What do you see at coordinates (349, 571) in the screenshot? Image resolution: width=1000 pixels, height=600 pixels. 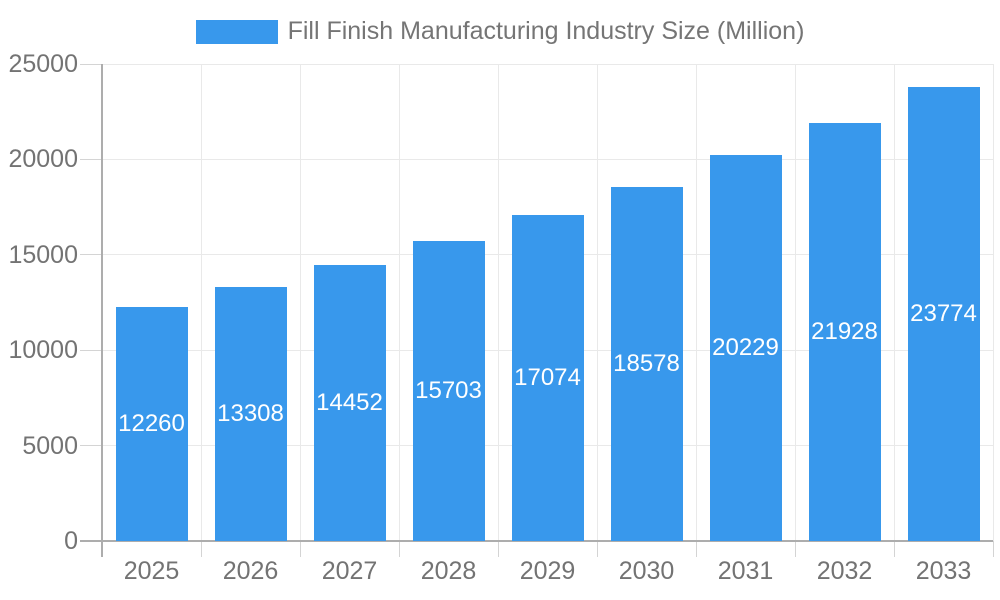 I see `x-tick-label: 2027` at bounding box center [349, 571].